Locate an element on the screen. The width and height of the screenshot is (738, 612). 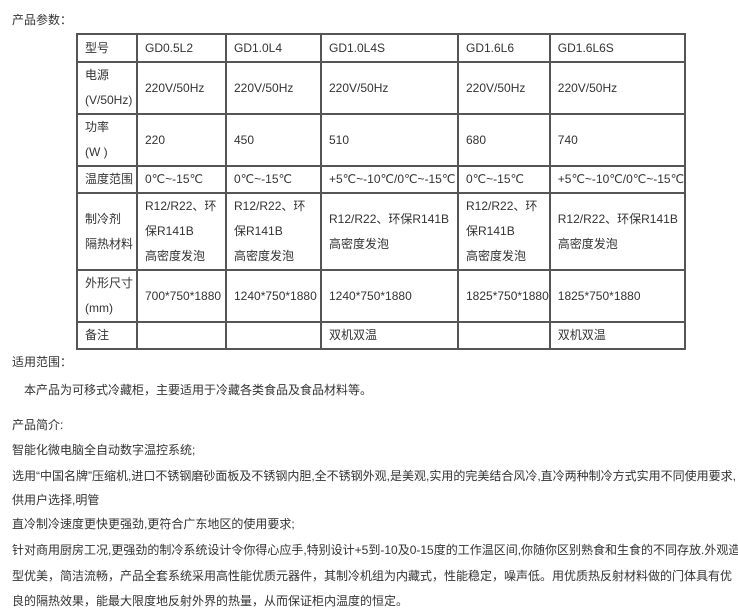
cell-text: (mm) is located at coordinates (99, 308).